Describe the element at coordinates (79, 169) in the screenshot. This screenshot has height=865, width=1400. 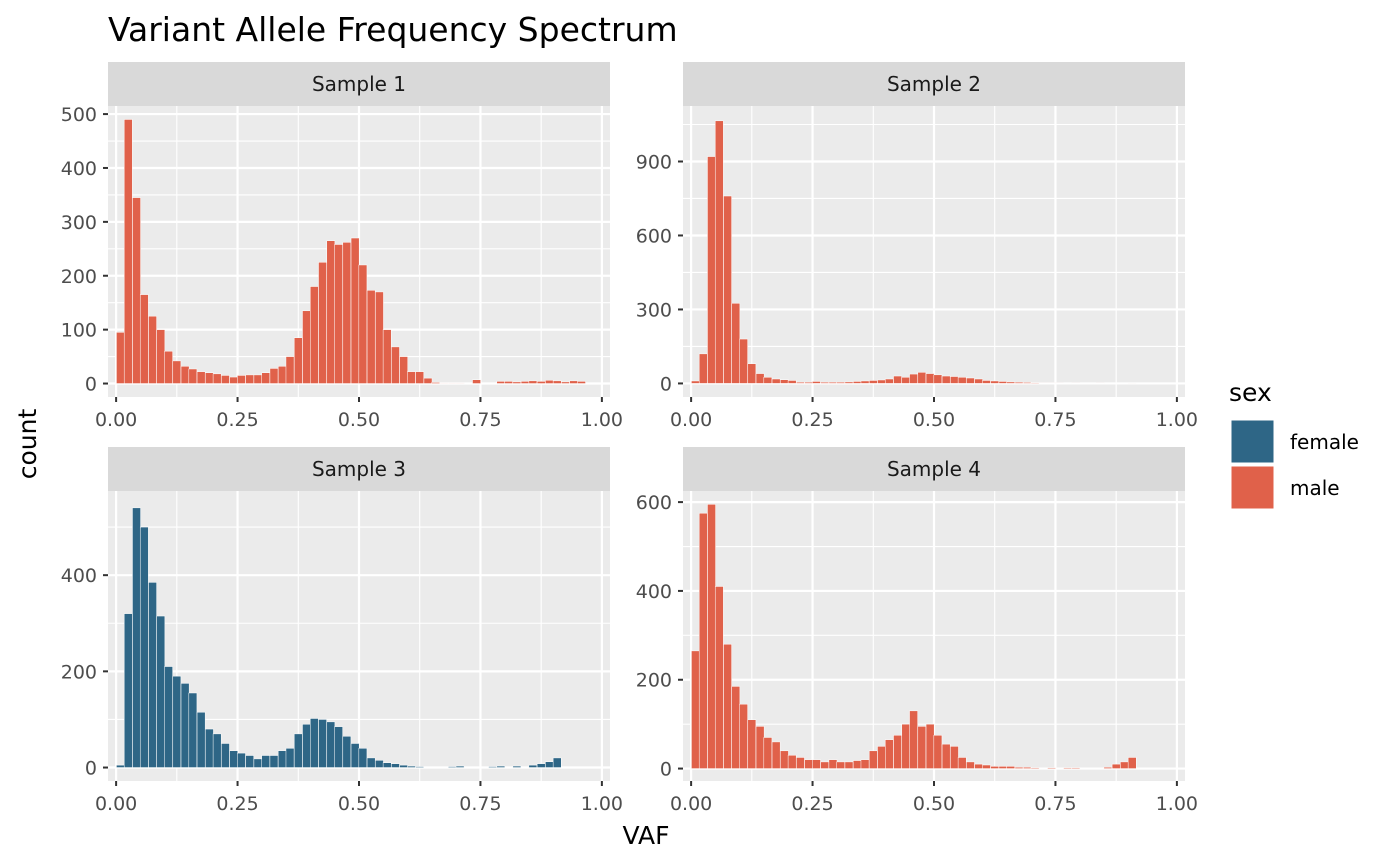
I see `y-tick-label: 400` at that location.